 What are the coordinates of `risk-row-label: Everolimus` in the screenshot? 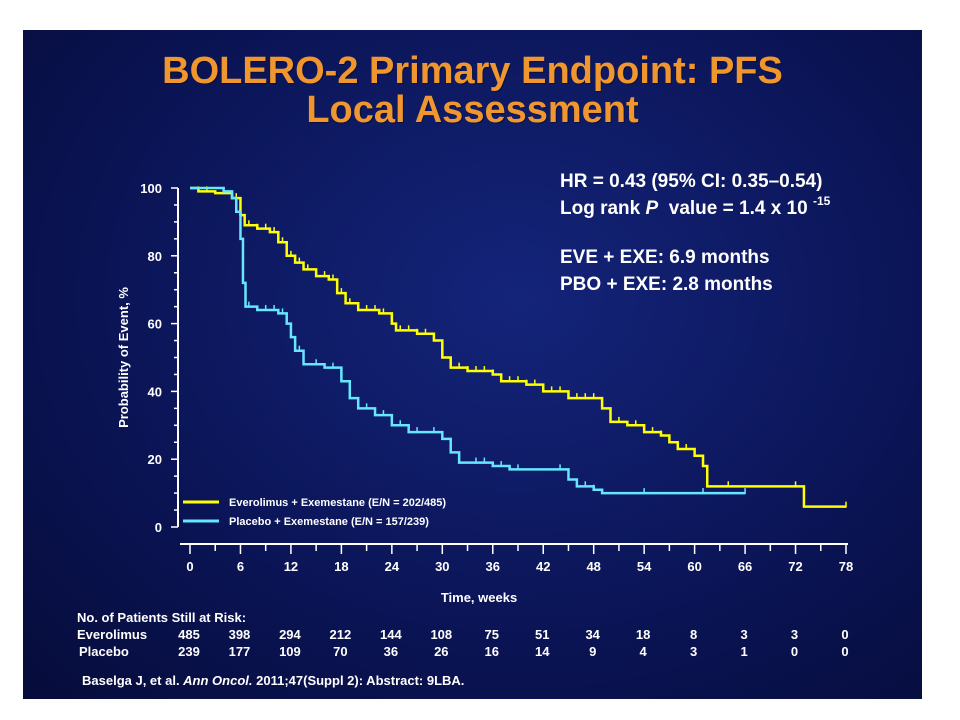 It's located at (112, 634).